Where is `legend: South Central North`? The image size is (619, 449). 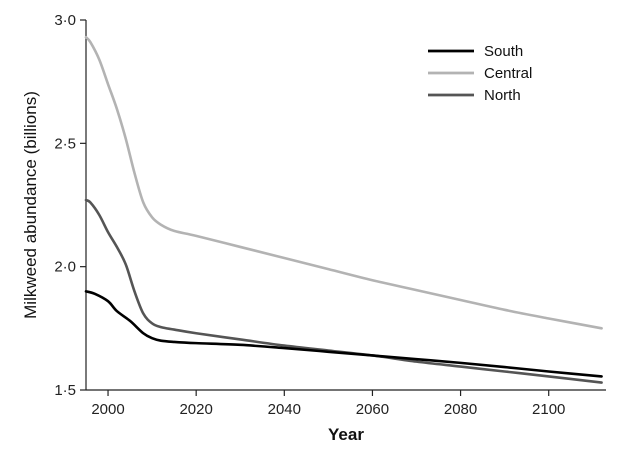 legend: South Central North is located at coordinates (480, 73).